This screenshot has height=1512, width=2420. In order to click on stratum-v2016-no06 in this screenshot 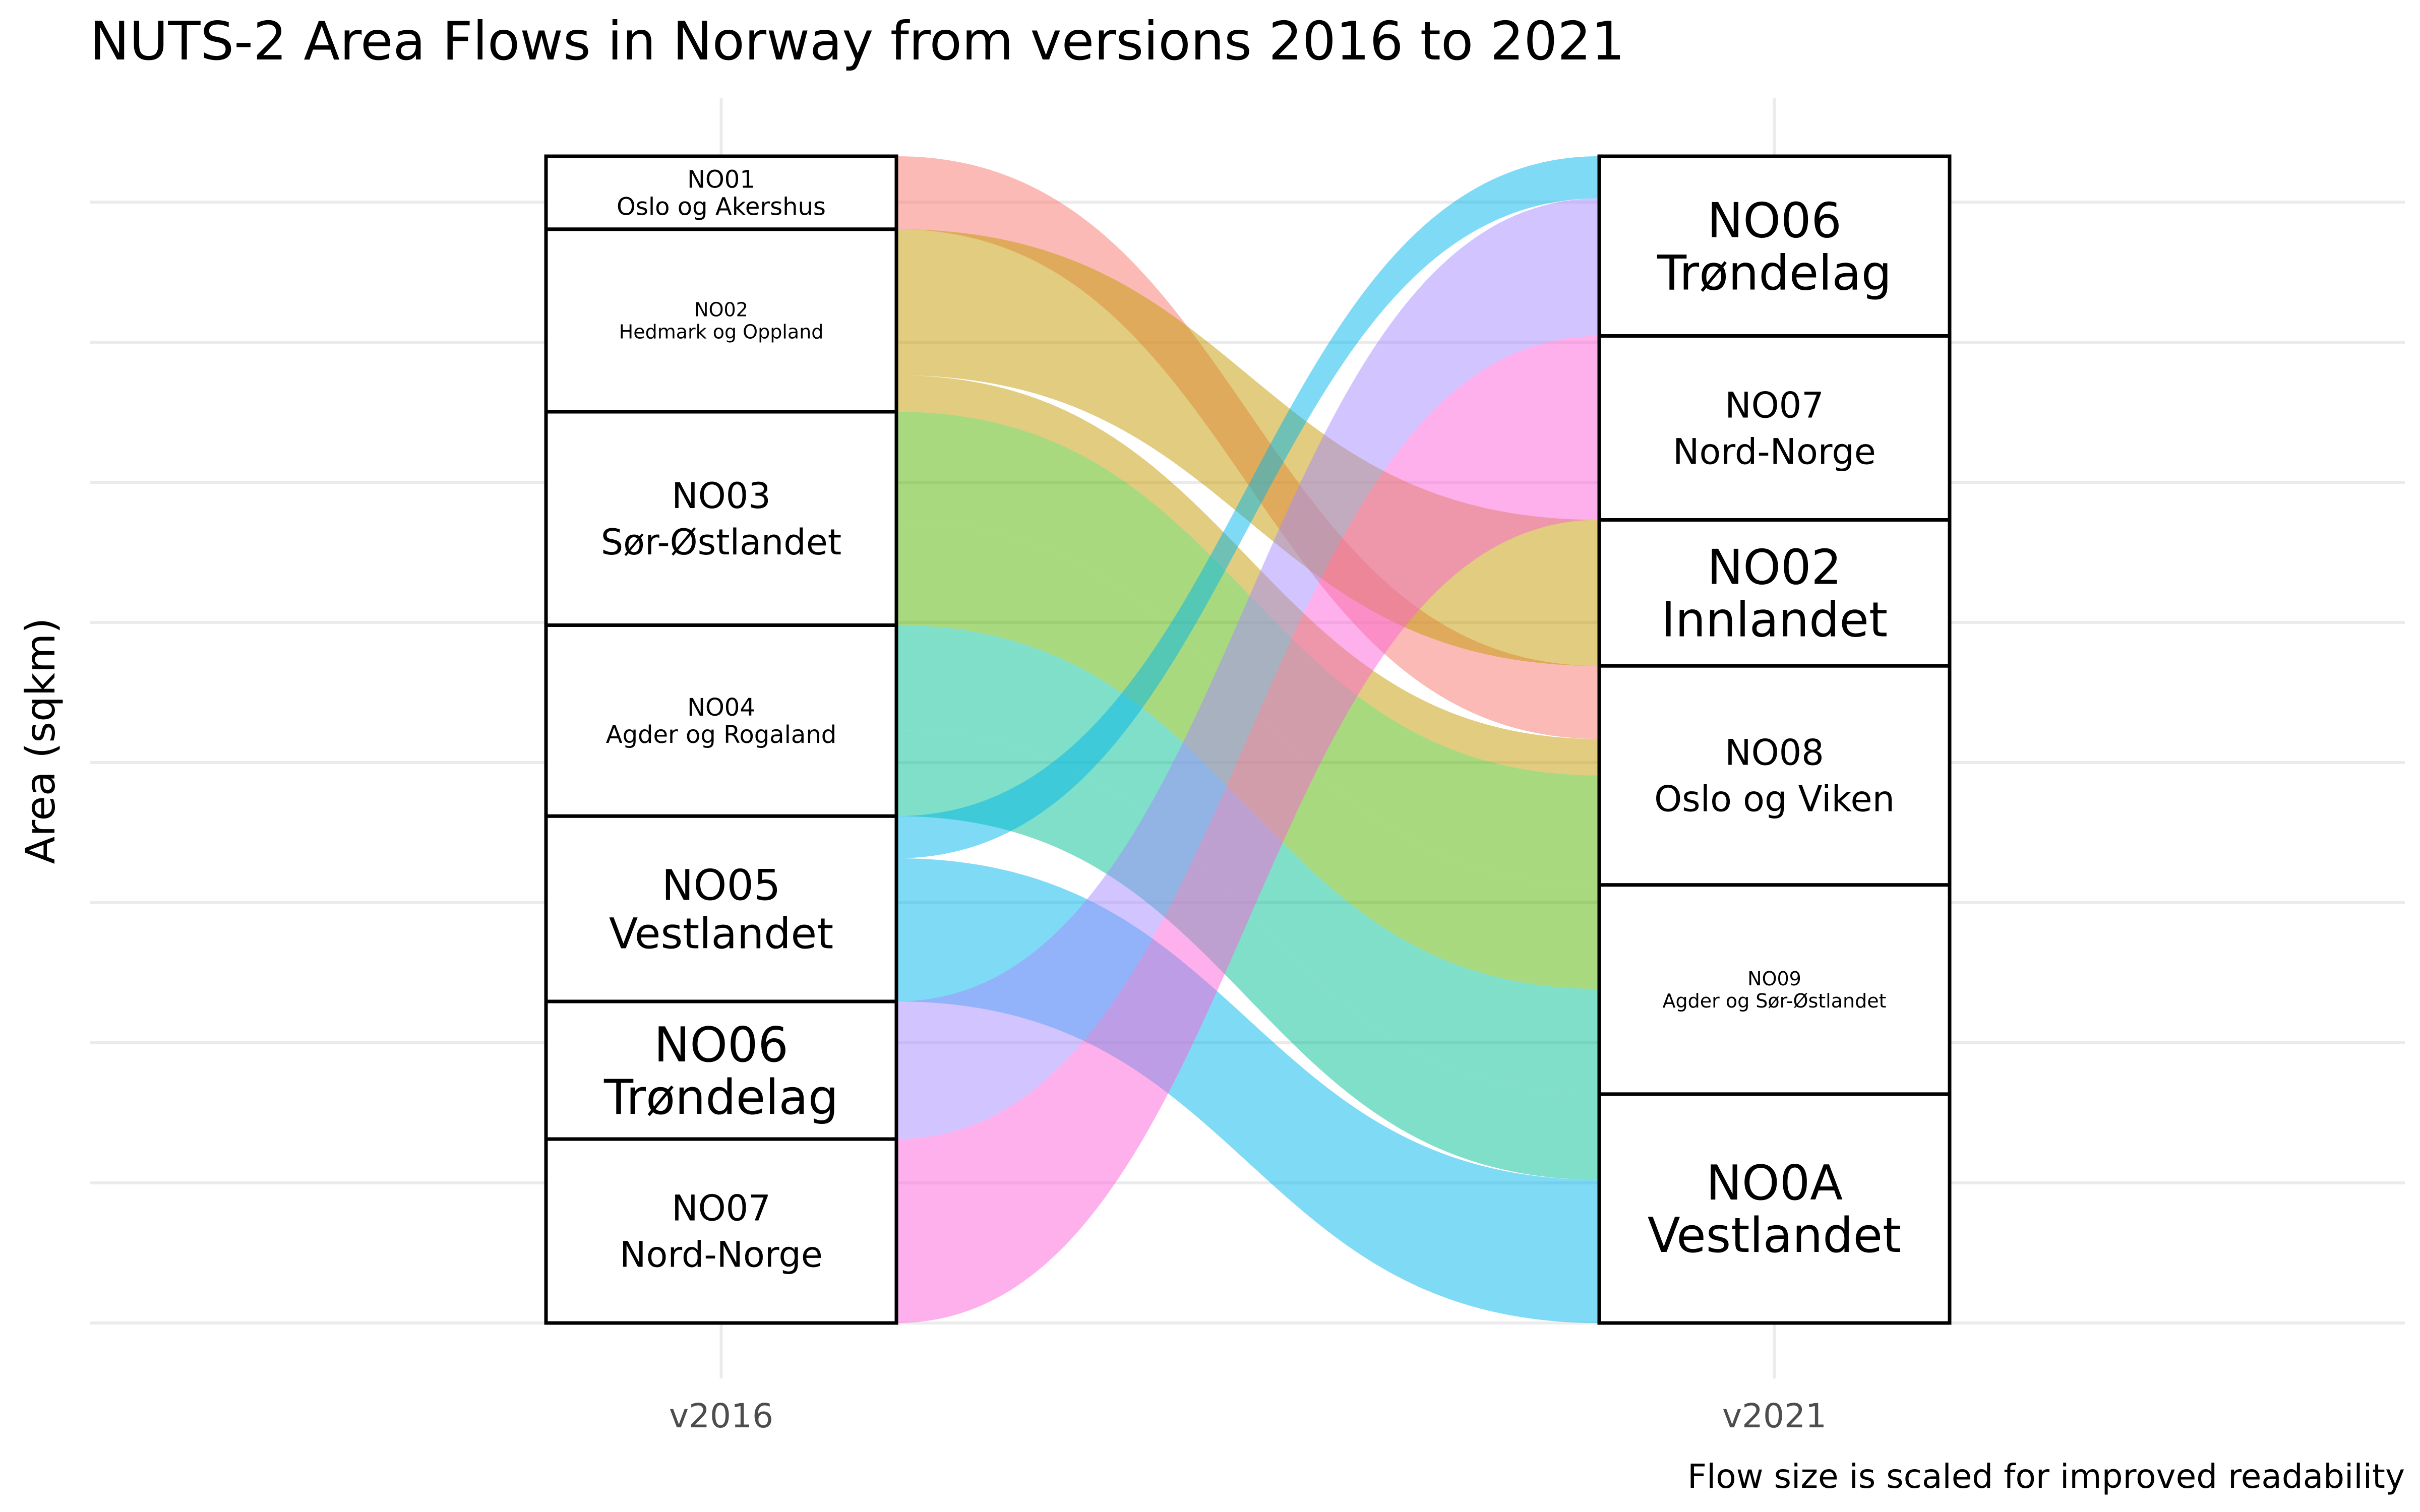, I will do `click(721, 1070)`.